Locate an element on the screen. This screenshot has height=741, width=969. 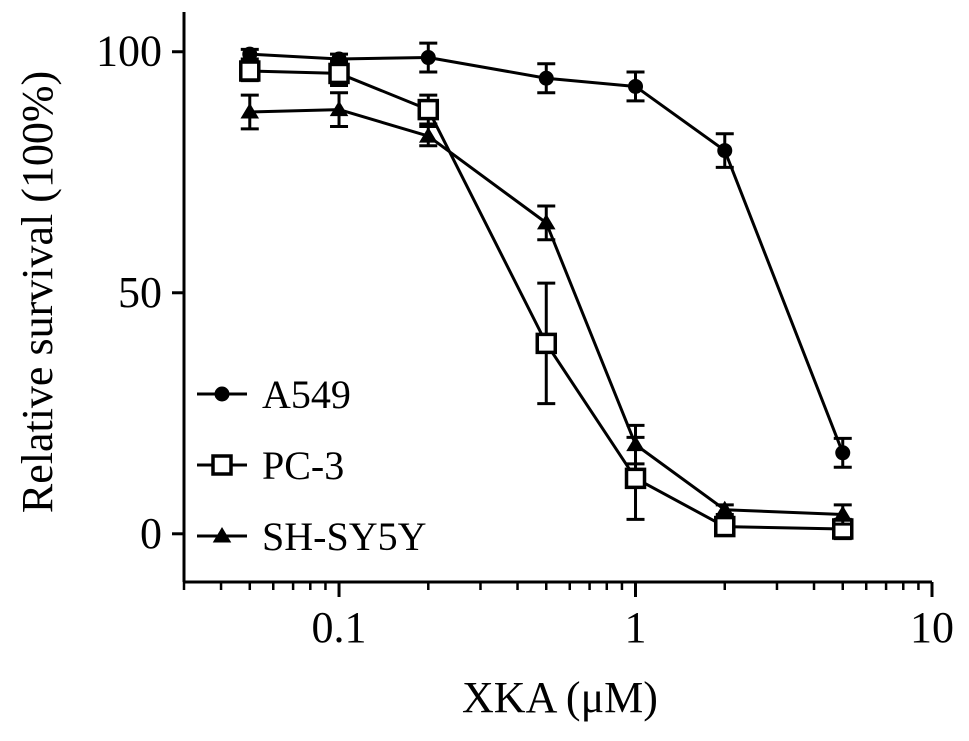
legend-item-pc-3: PC-3 is located at coordinates (270, 465).